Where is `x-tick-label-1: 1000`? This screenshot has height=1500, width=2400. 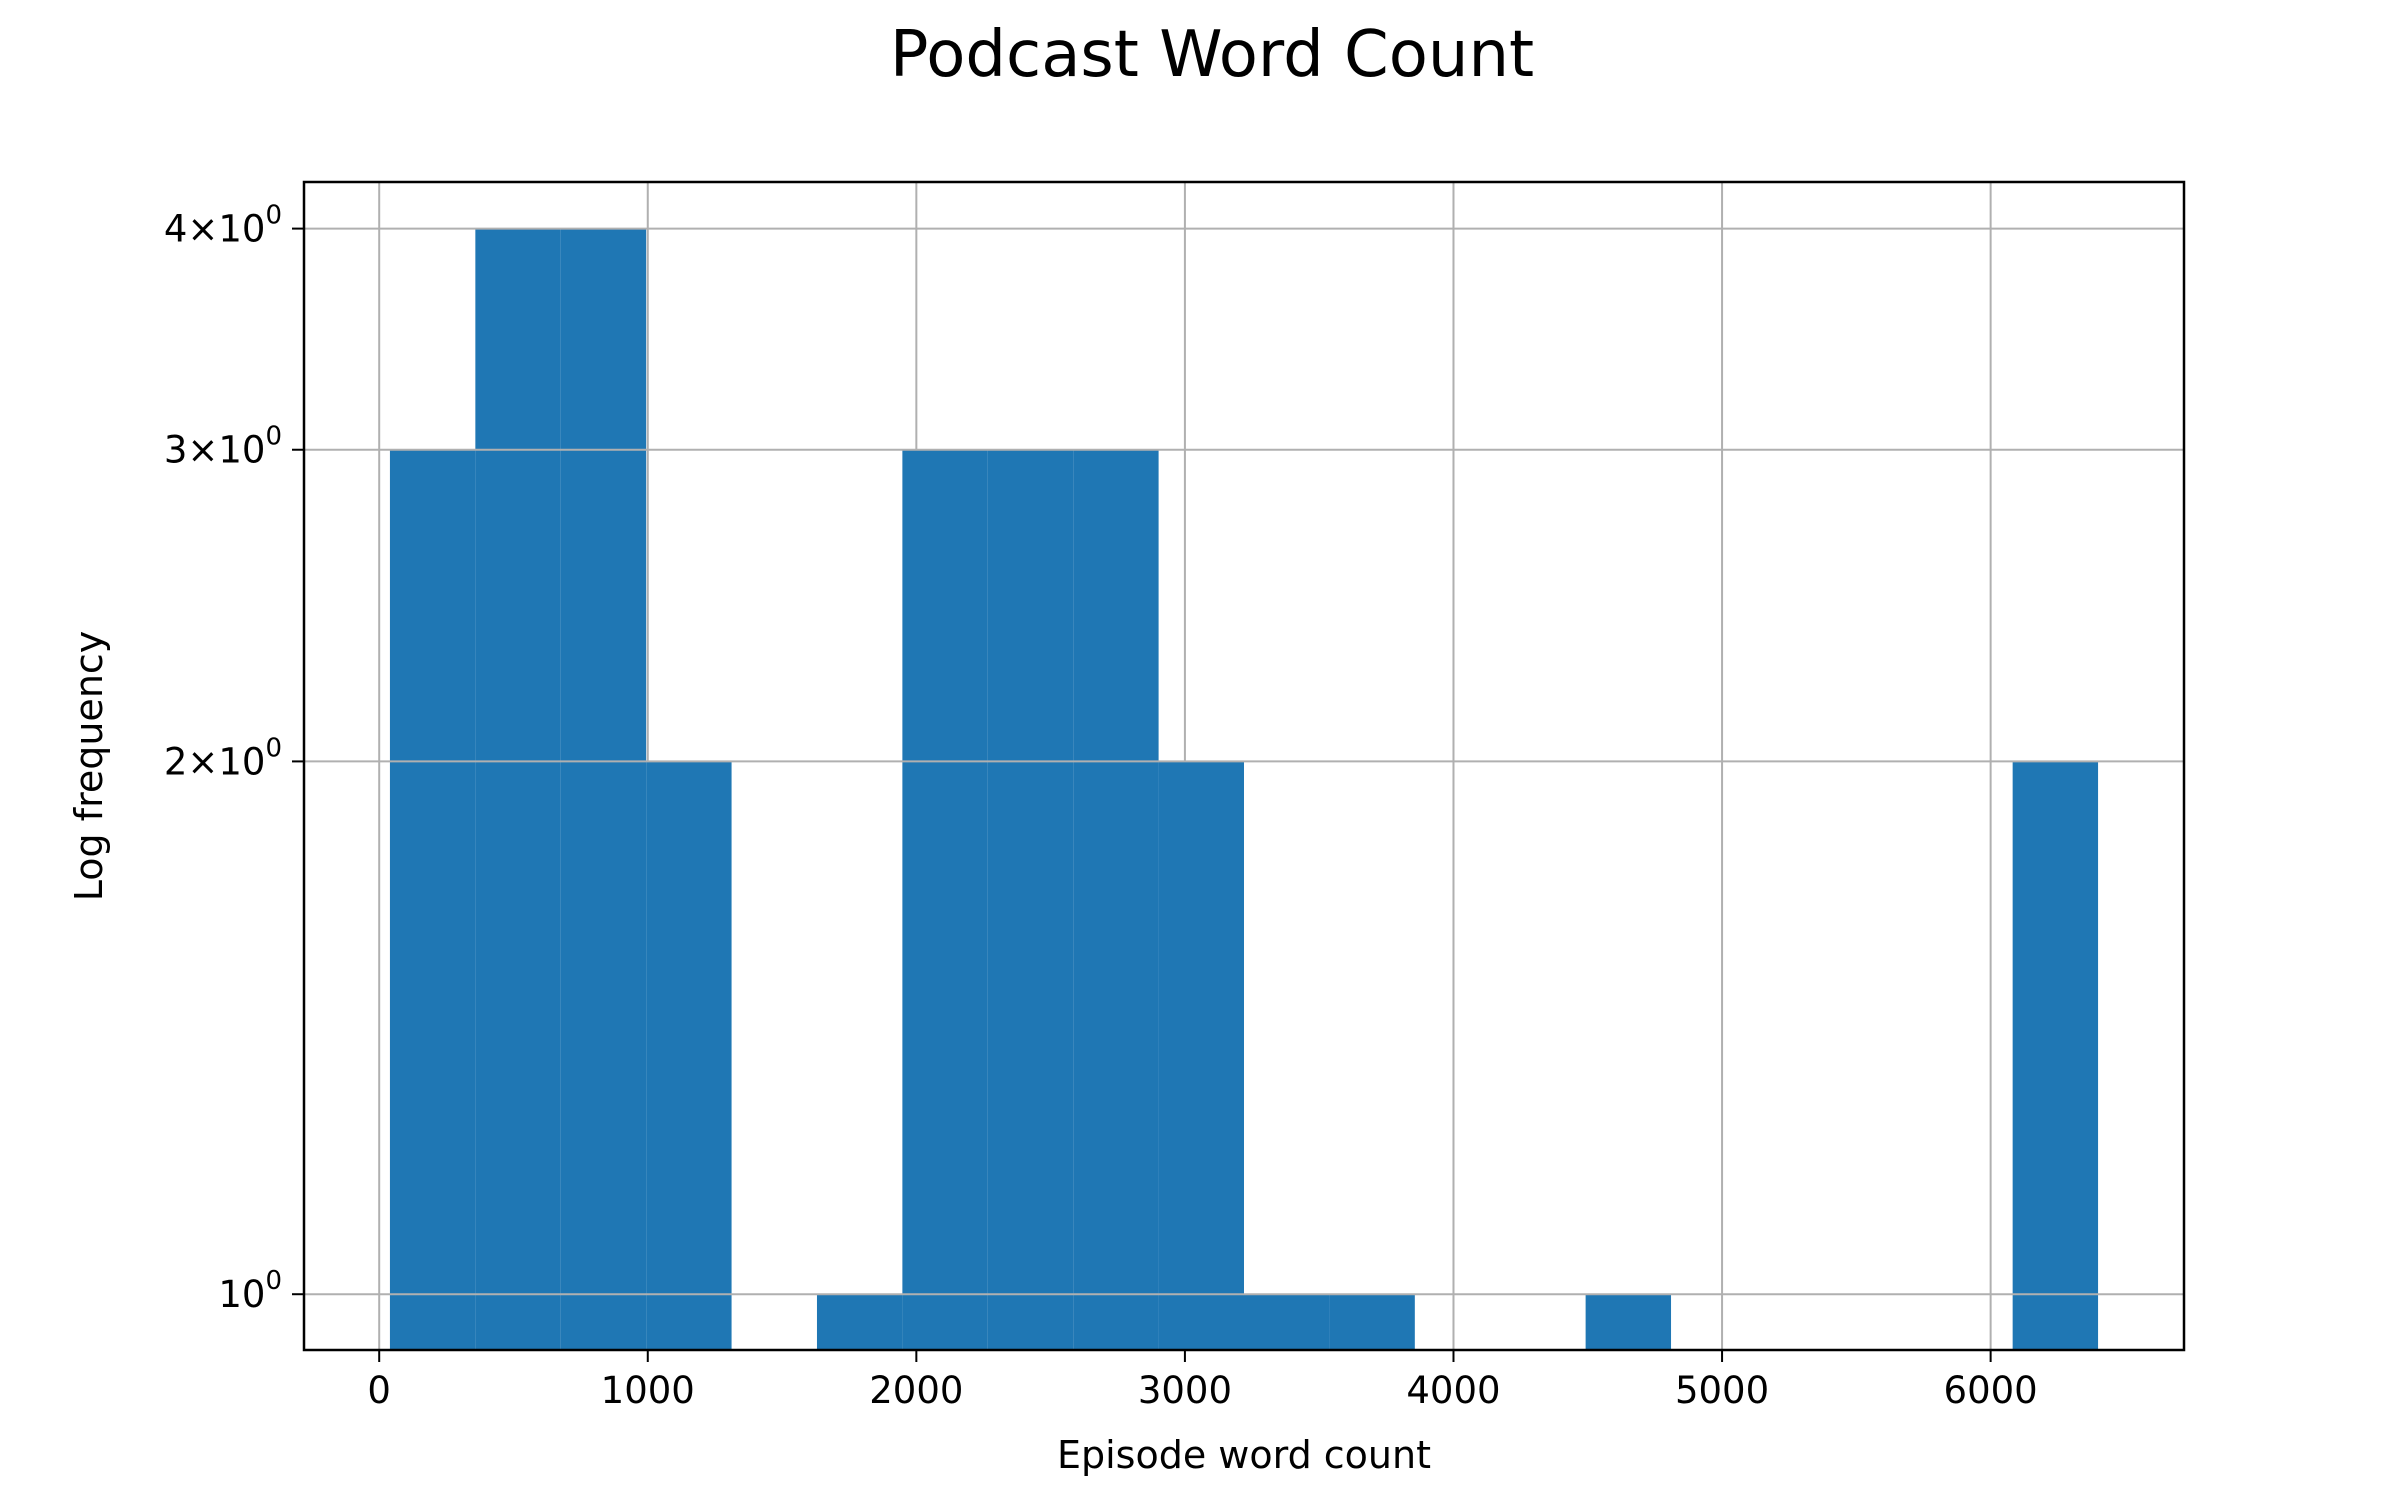
x-tick-label-1: 1000 is located at coordinates (648, 1390).